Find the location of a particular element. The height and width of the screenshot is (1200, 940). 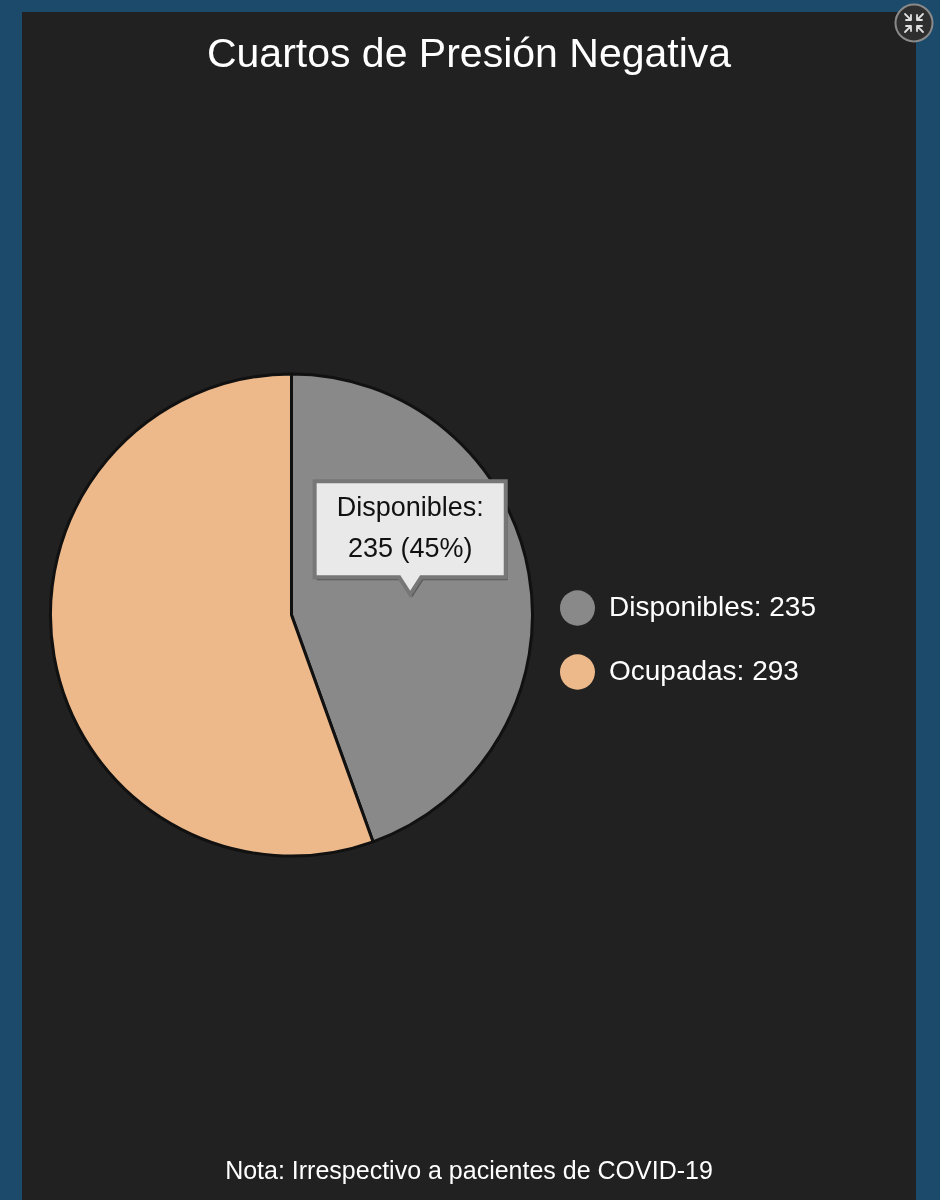

legend-label: Ocupadas: 293 is located at coordinates (703, 670).